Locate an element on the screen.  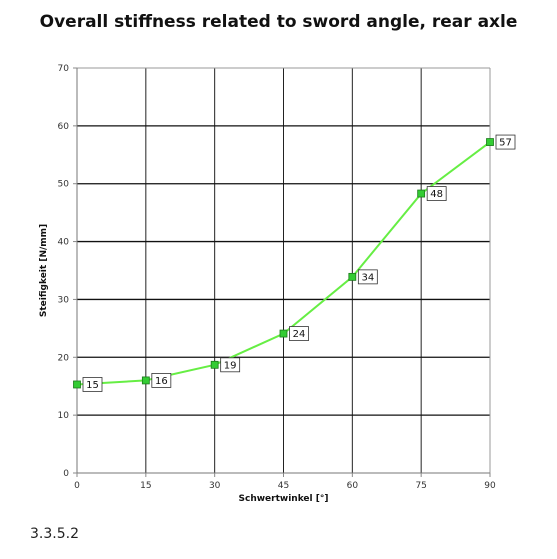
data-label: 34 is located at coordinates (367, 277).